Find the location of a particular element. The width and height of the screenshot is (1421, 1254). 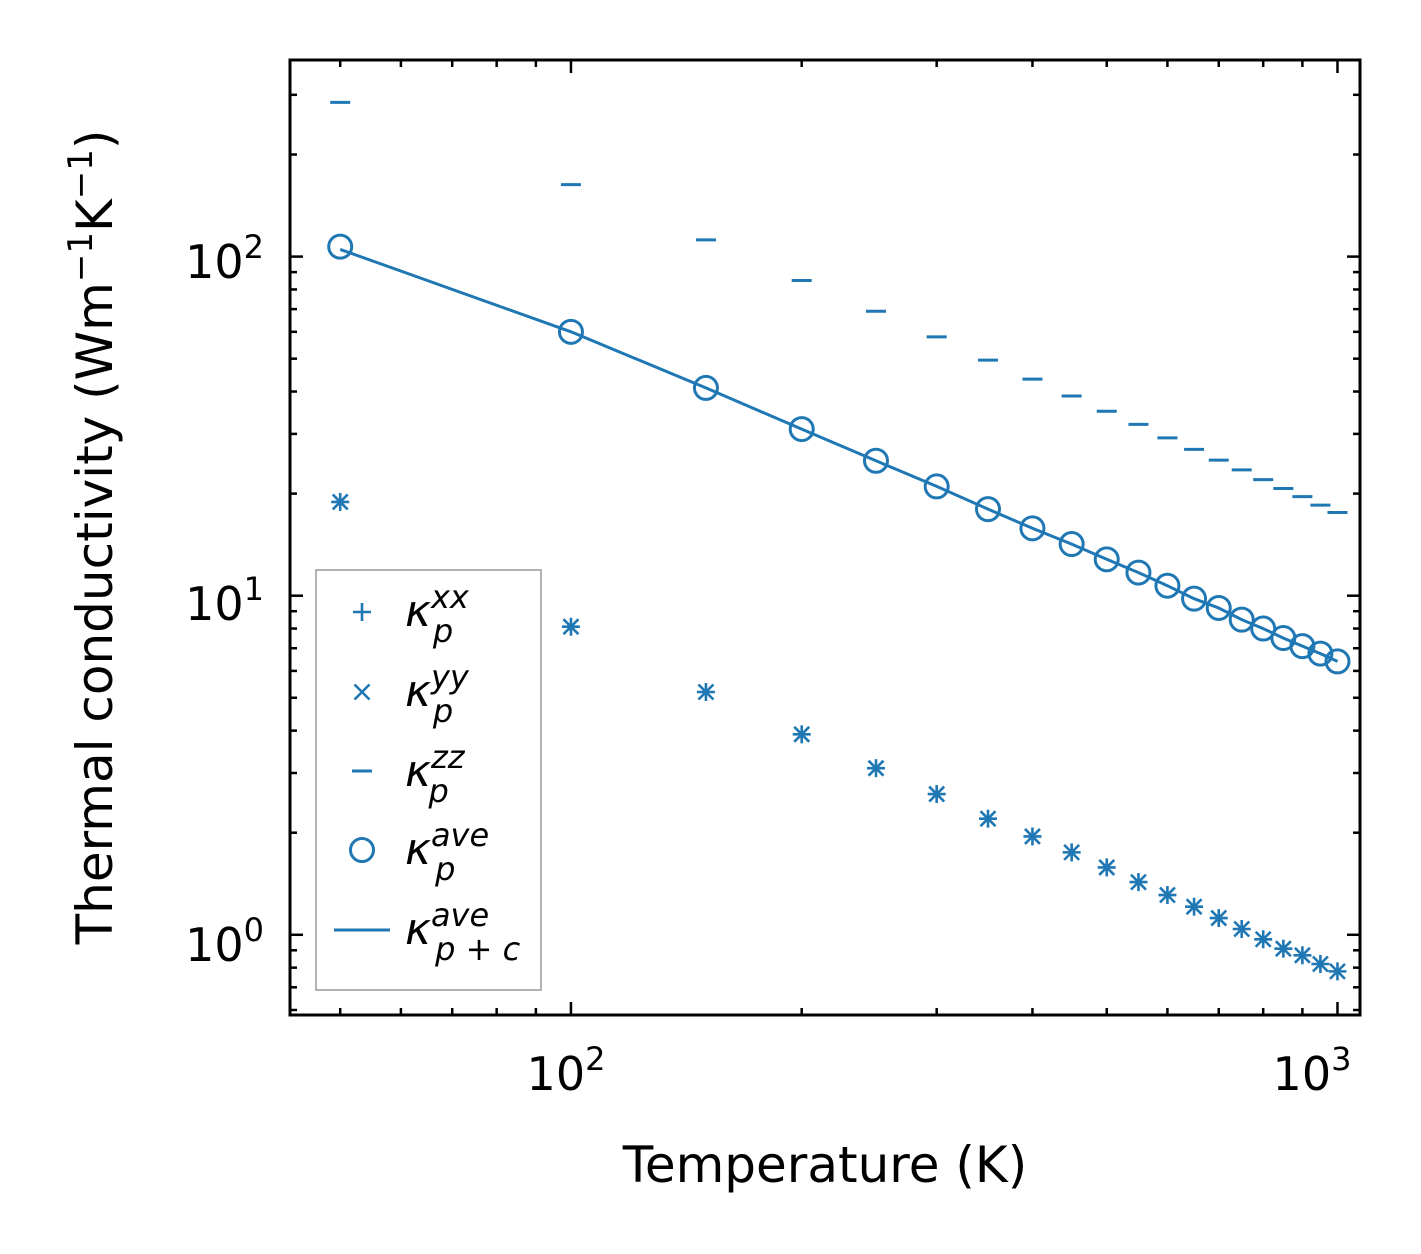

legend-plus-mark is located at coordinates (362, 612).